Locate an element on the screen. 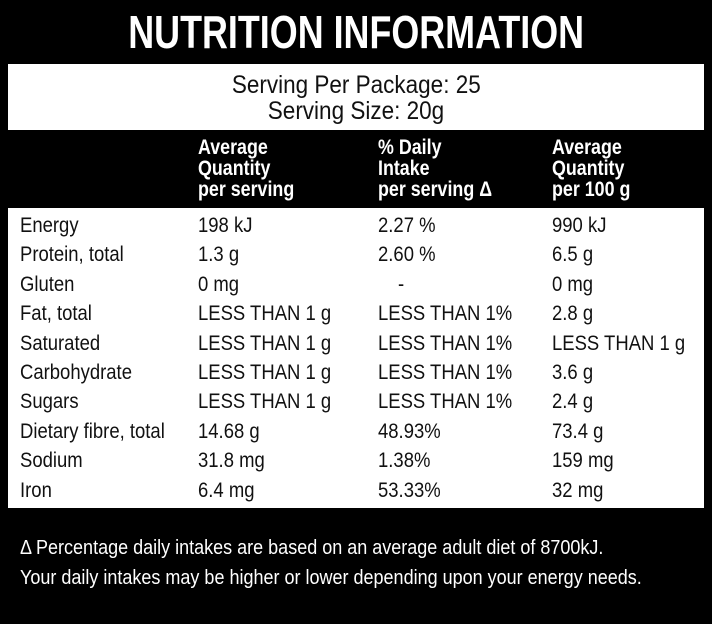  row-label: Carbohydrate is located at coordinates (83, 372).